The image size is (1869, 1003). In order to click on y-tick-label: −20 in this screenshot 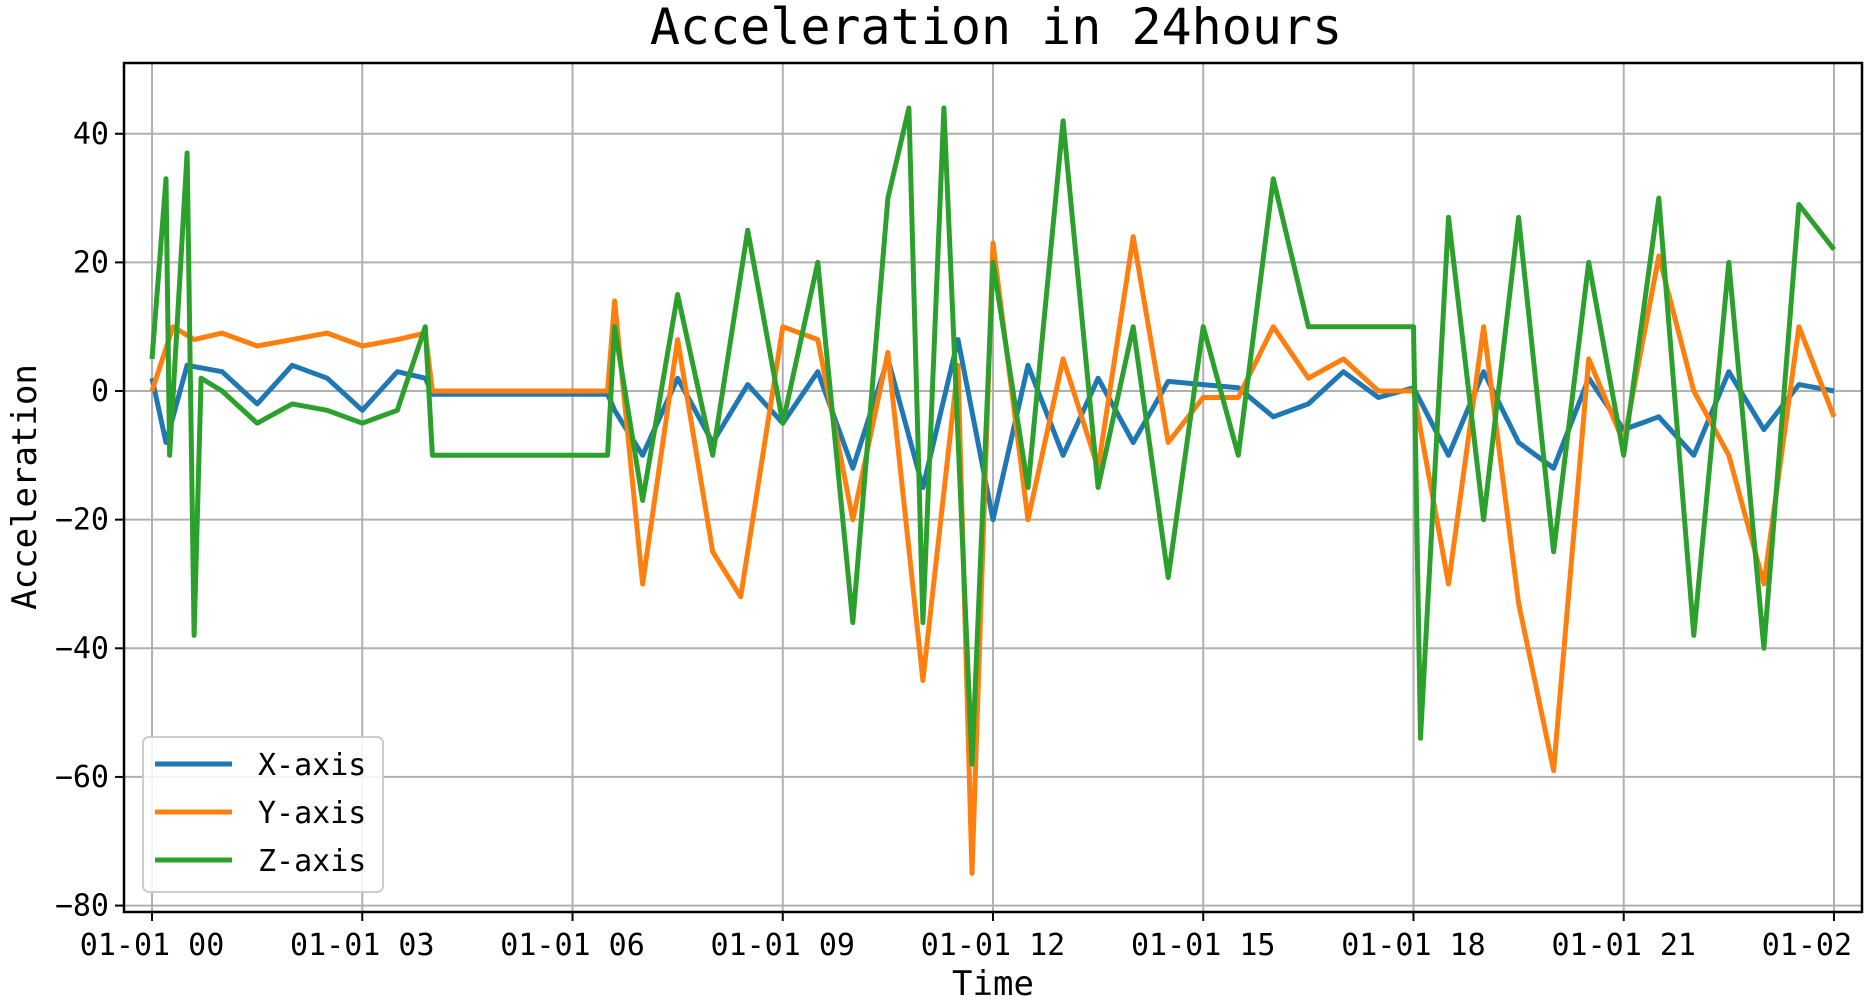, I will do `click(82, 520)`.